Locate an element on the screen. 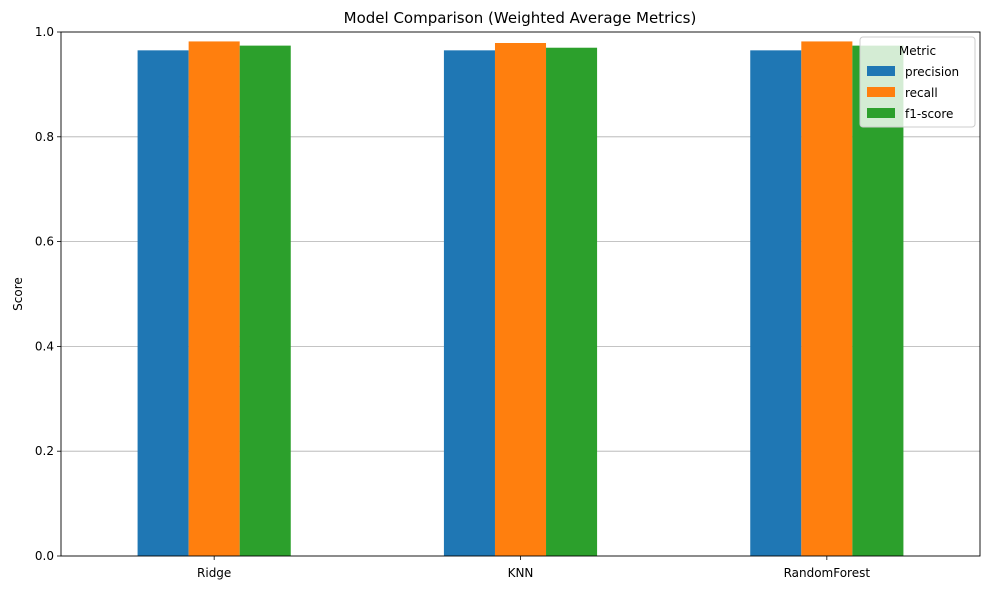  legend-label-precision: precision is located at coordinates (932, 72).